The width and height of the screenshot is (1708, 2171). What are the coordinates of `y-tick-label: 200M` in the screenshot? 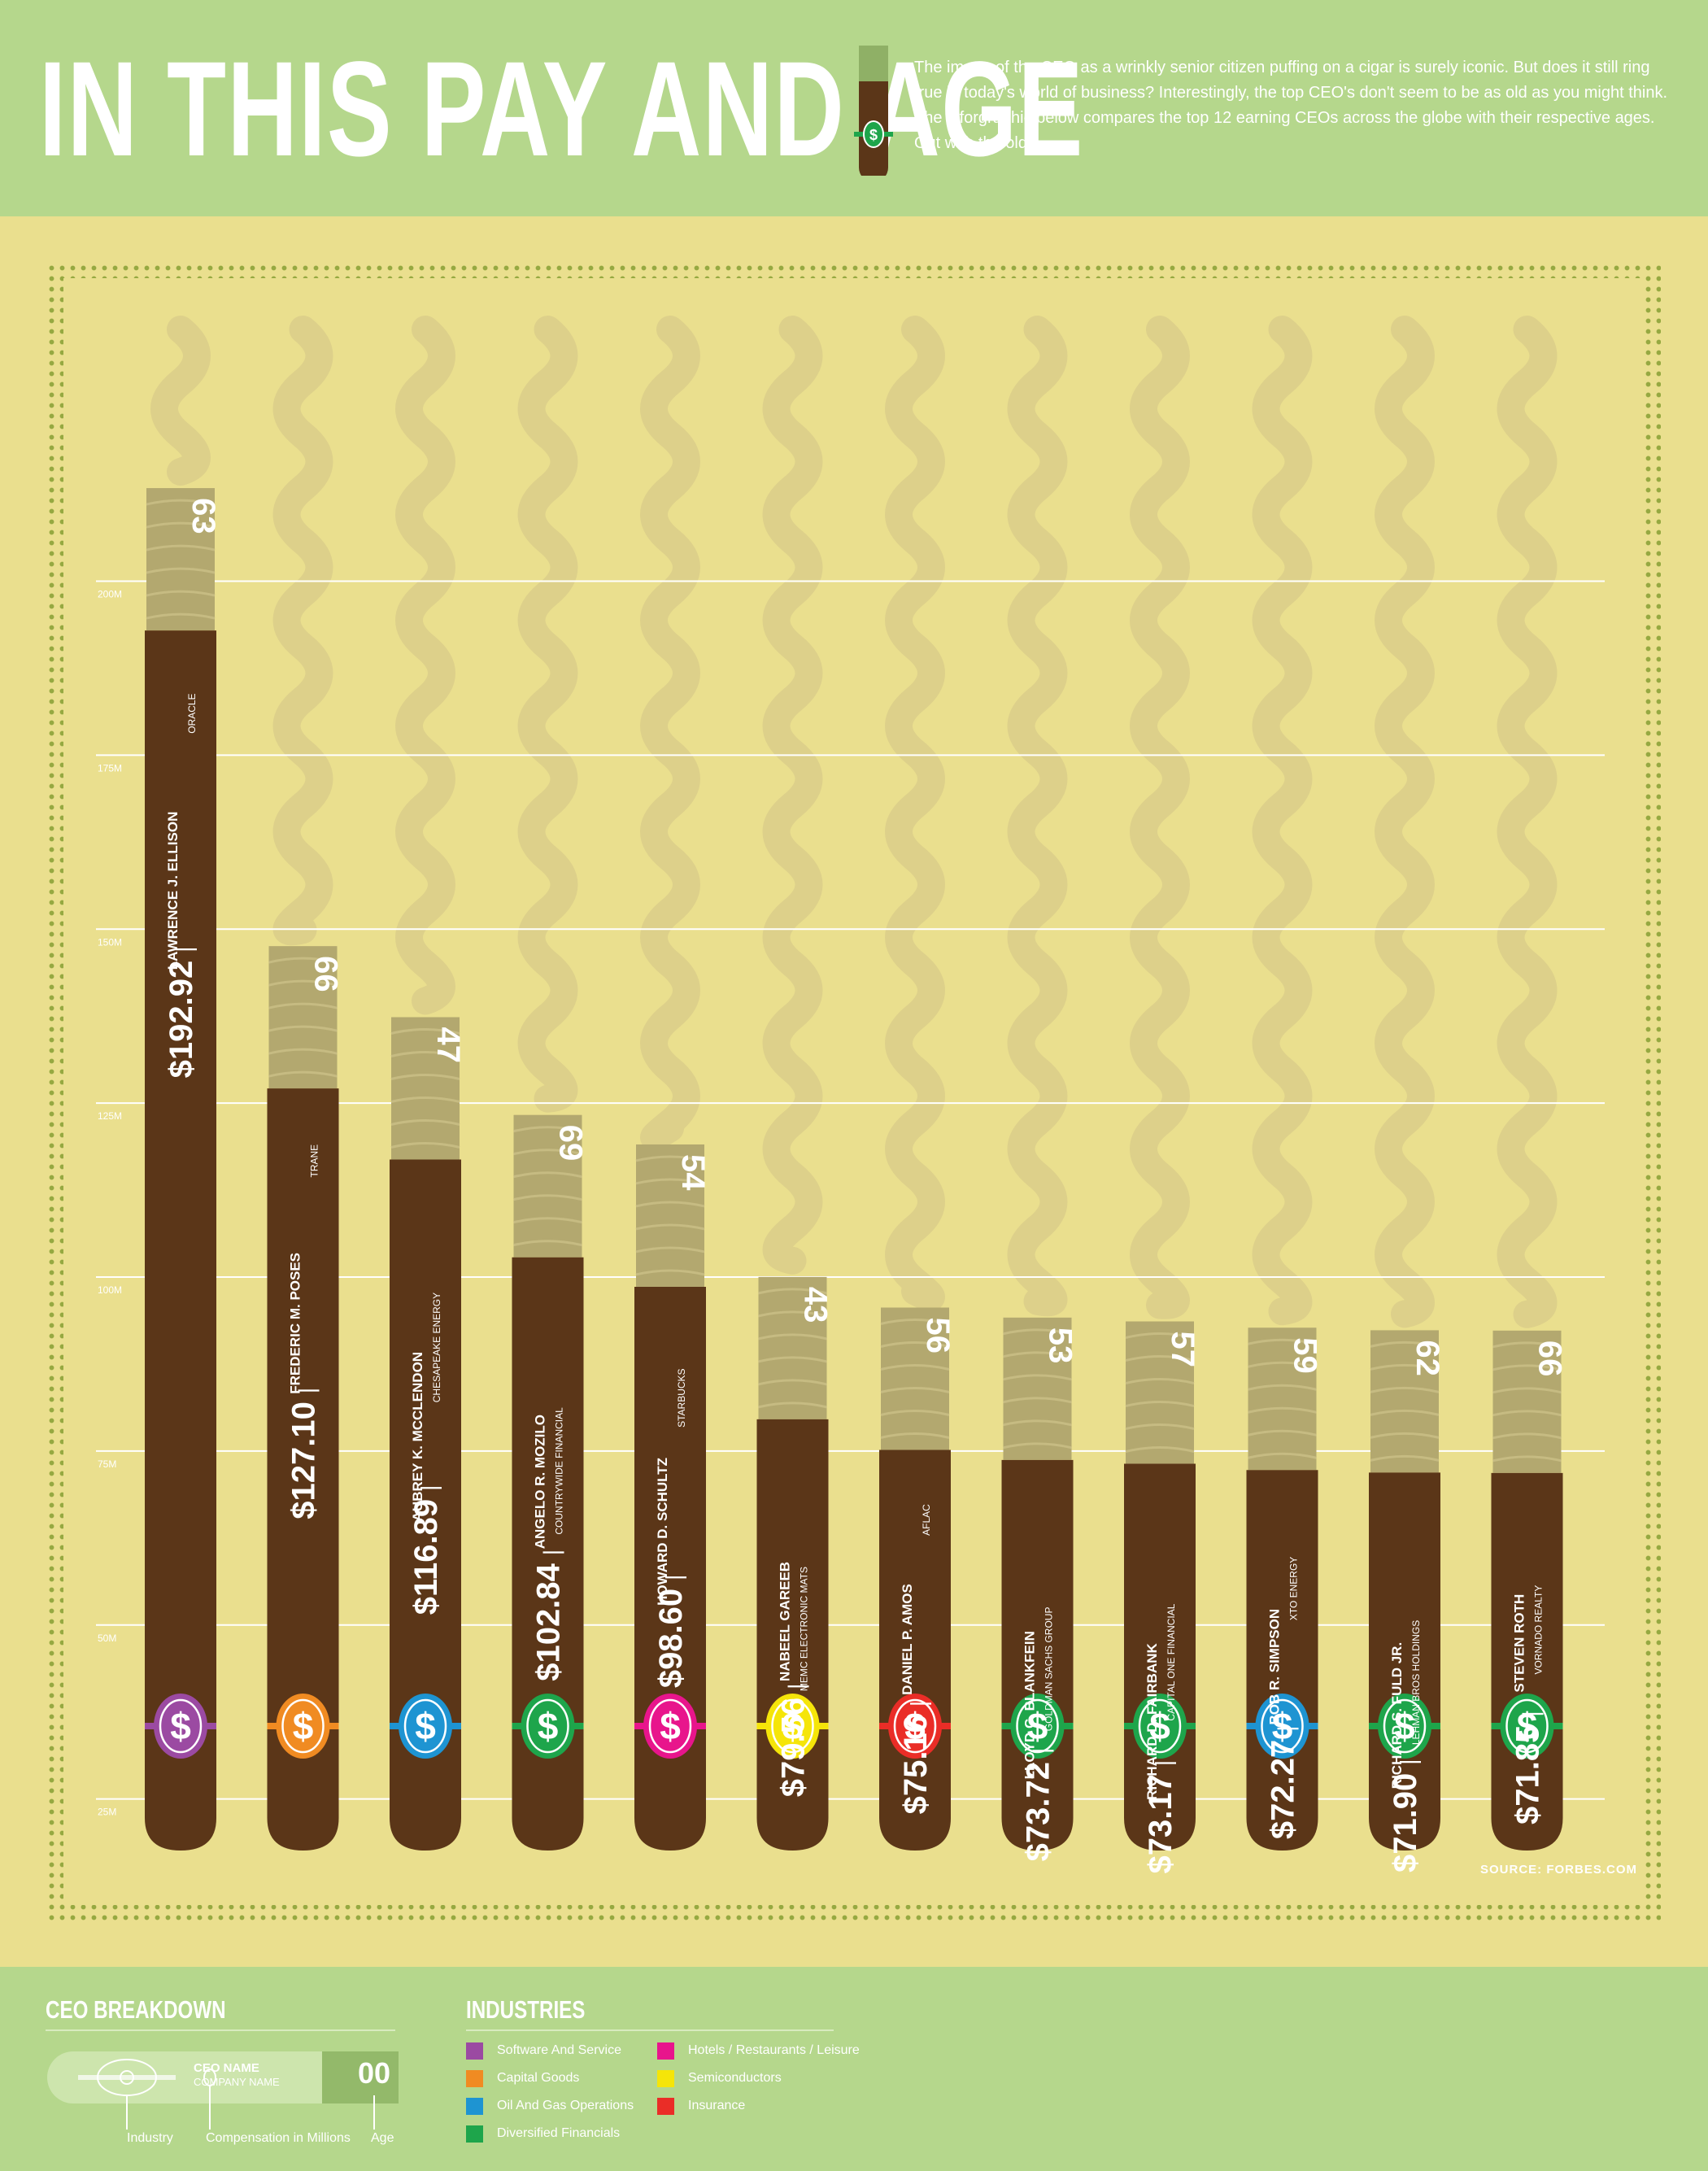 It's located at (110, 594).